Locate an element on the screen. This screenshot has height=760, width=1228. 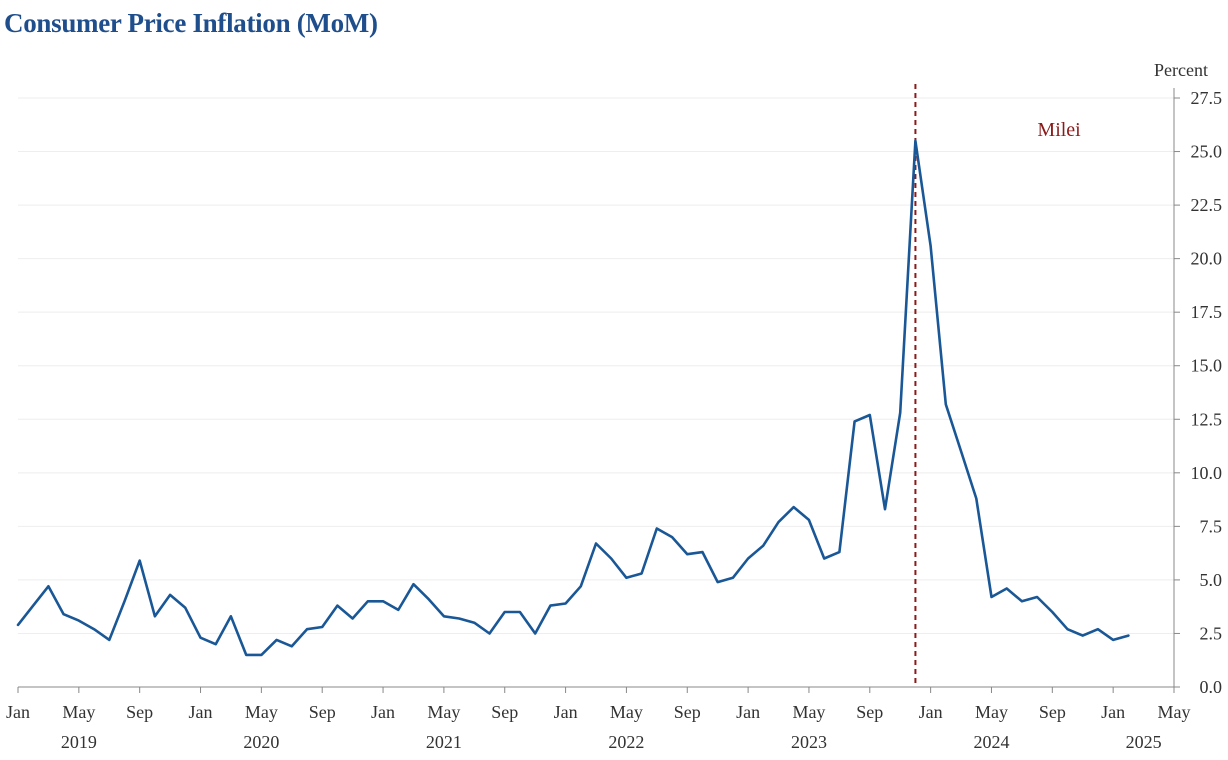
x-year-label: 2019 is located at coordinates (79, 742).